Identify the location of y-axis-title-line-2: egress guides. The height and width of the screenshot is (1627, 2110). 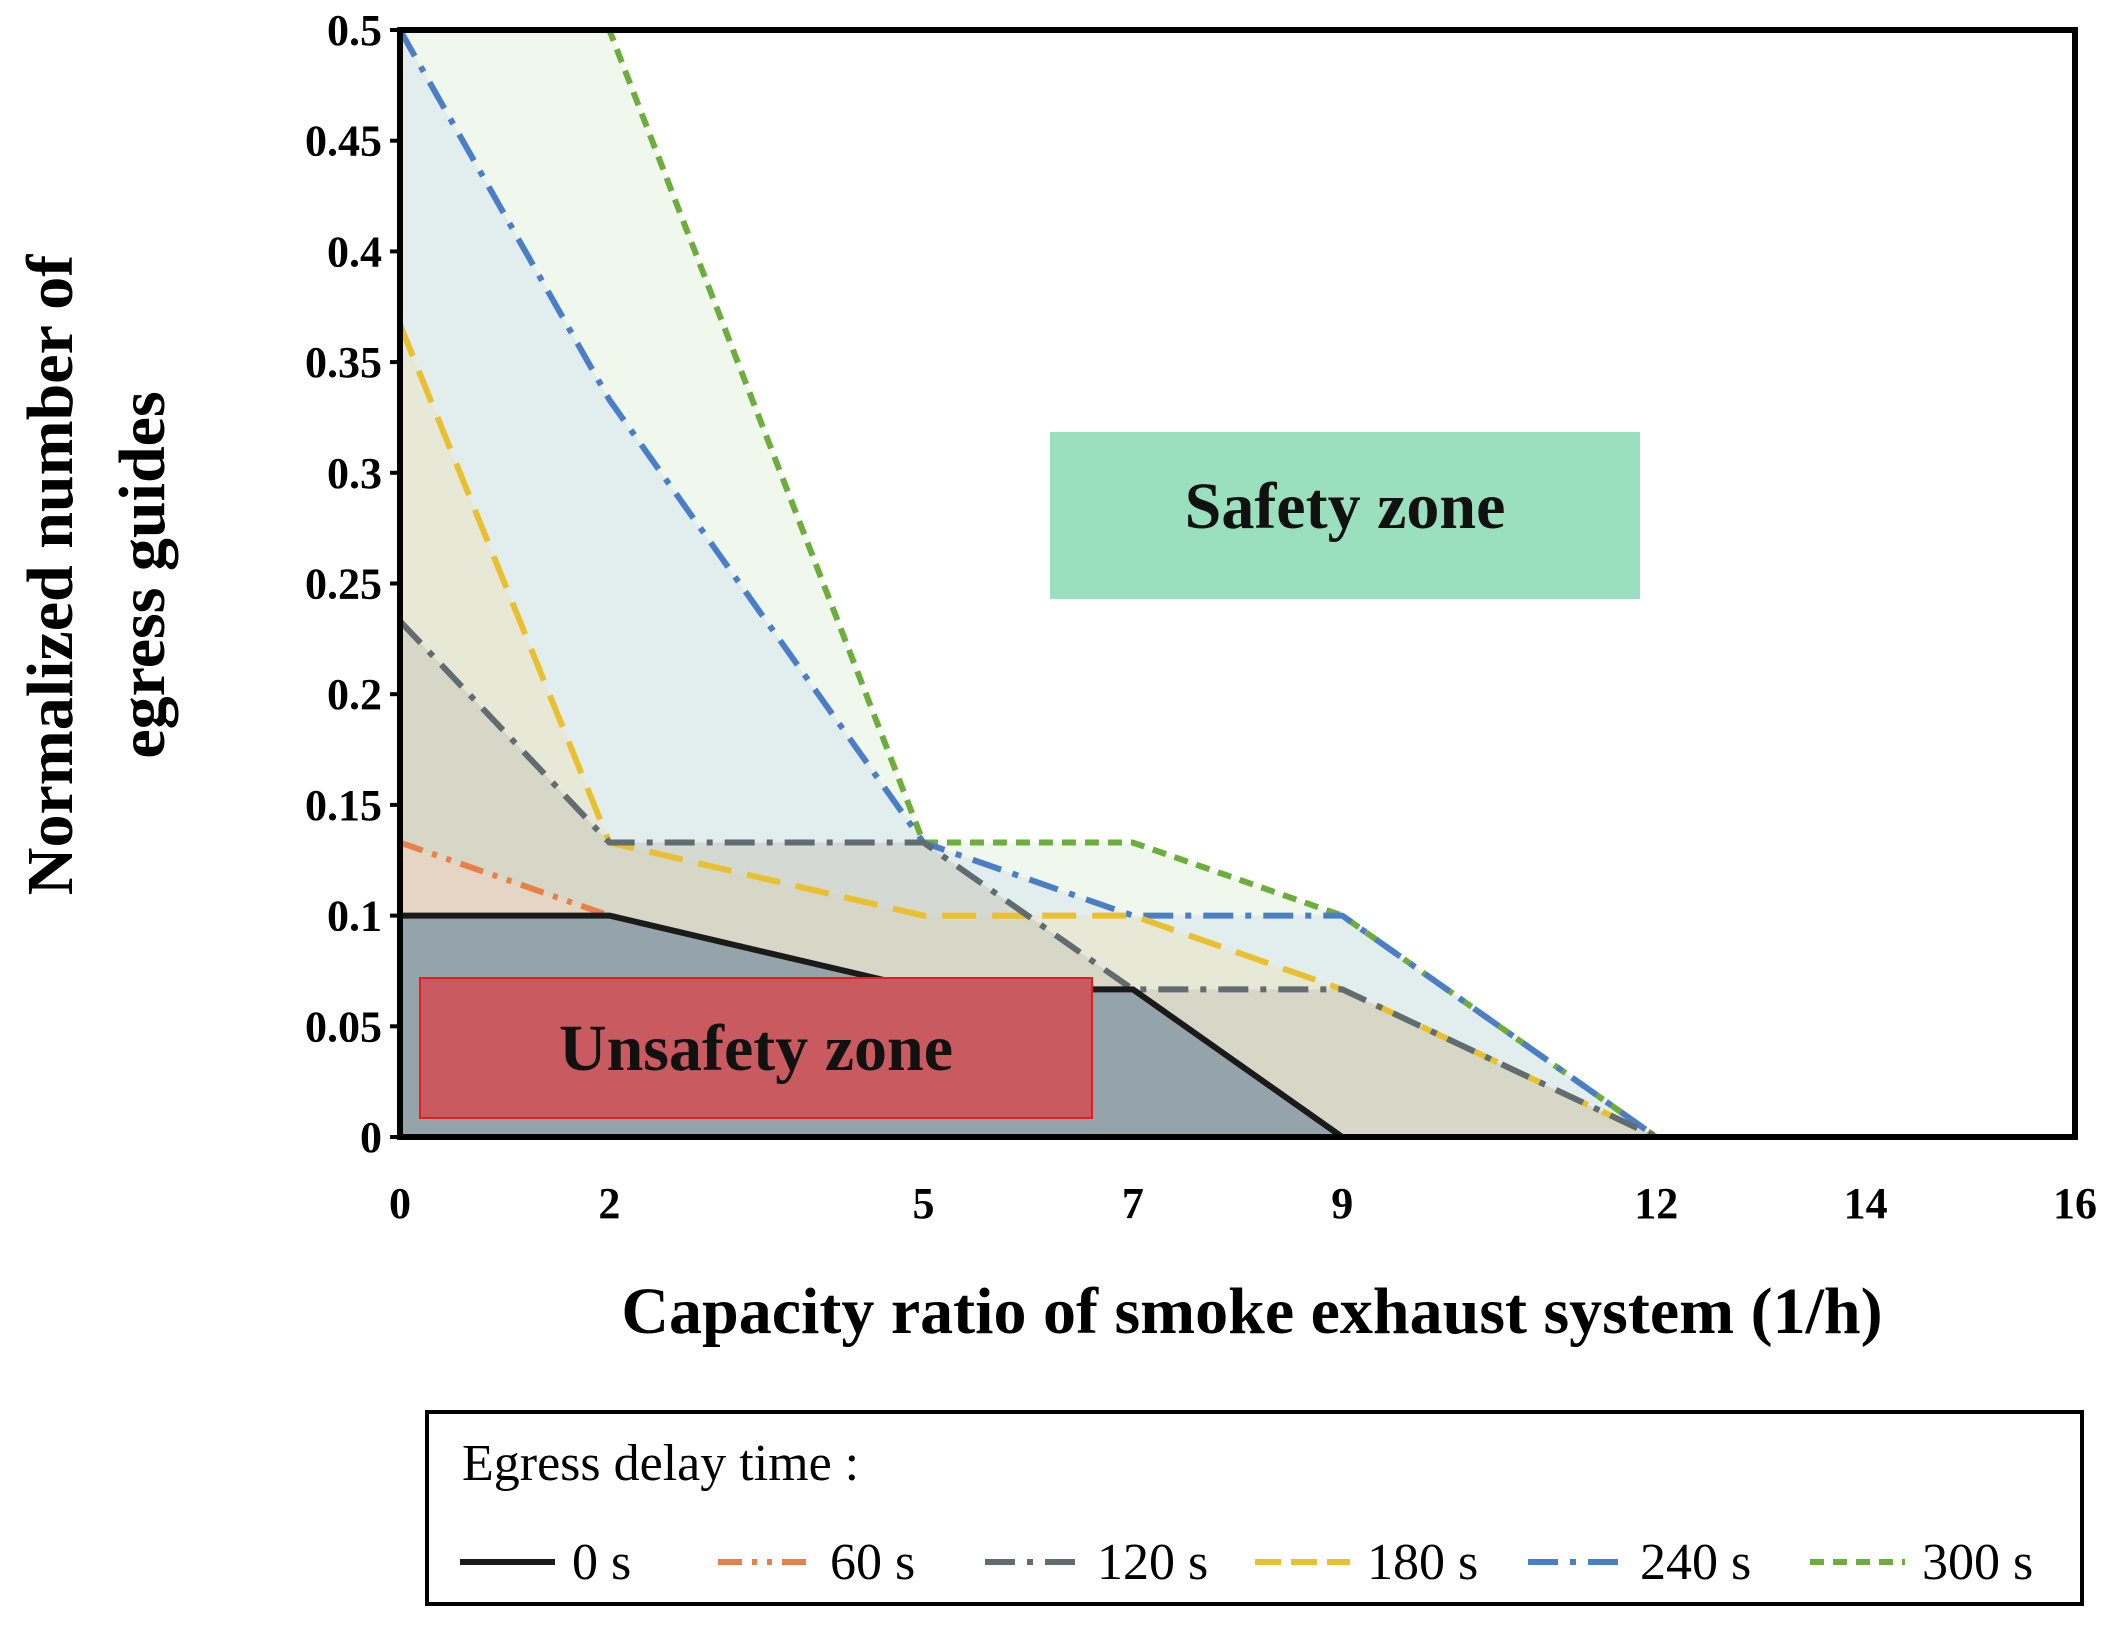
(142, 574).